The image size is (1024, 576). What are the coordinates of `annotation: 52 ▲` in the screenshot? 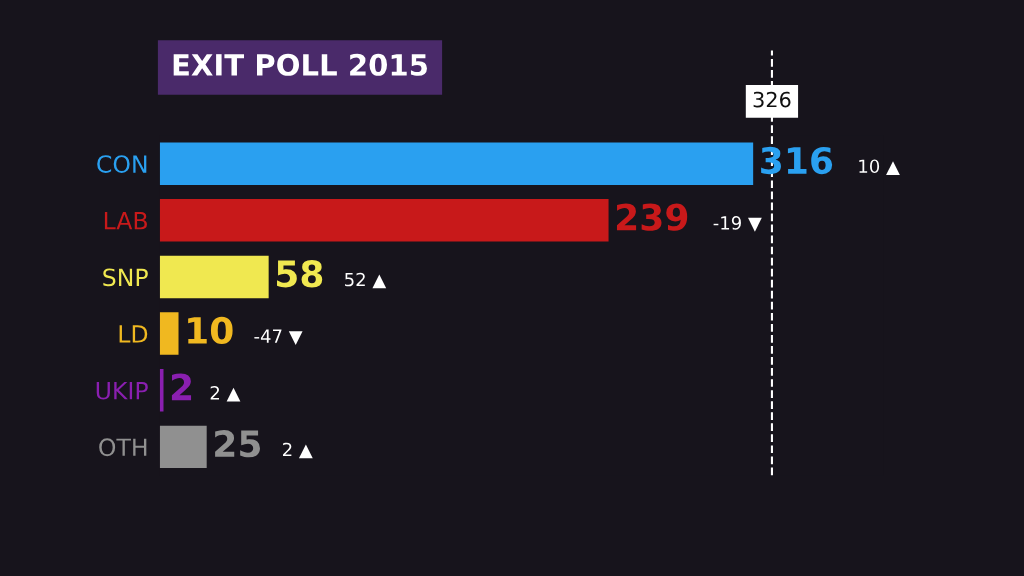 It's located at (366, 280).